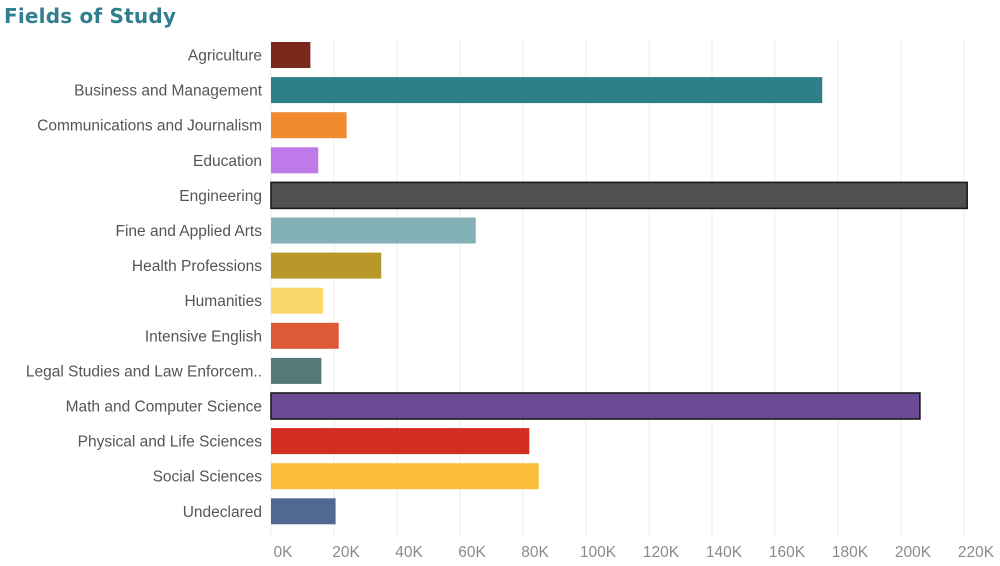  Describe the element at coordinates (227, 161) in the screenshot. I see `category-label: Education` at that location.